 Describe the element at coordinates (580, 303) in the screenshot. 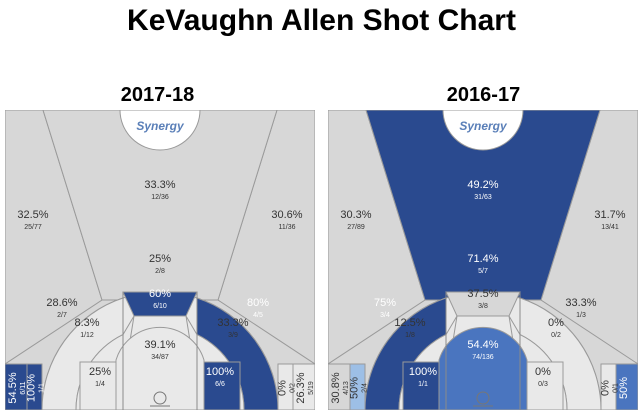

I see `zone-pct-right-long-two: 33.3%` at that location.